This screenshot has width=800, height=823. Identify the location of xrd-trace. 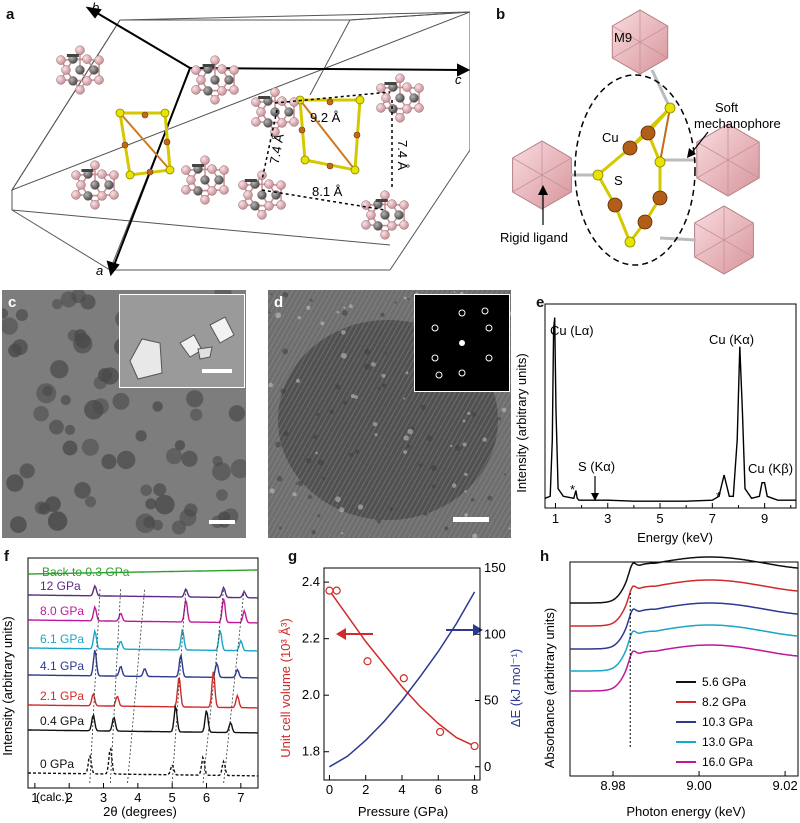
(143, 640).